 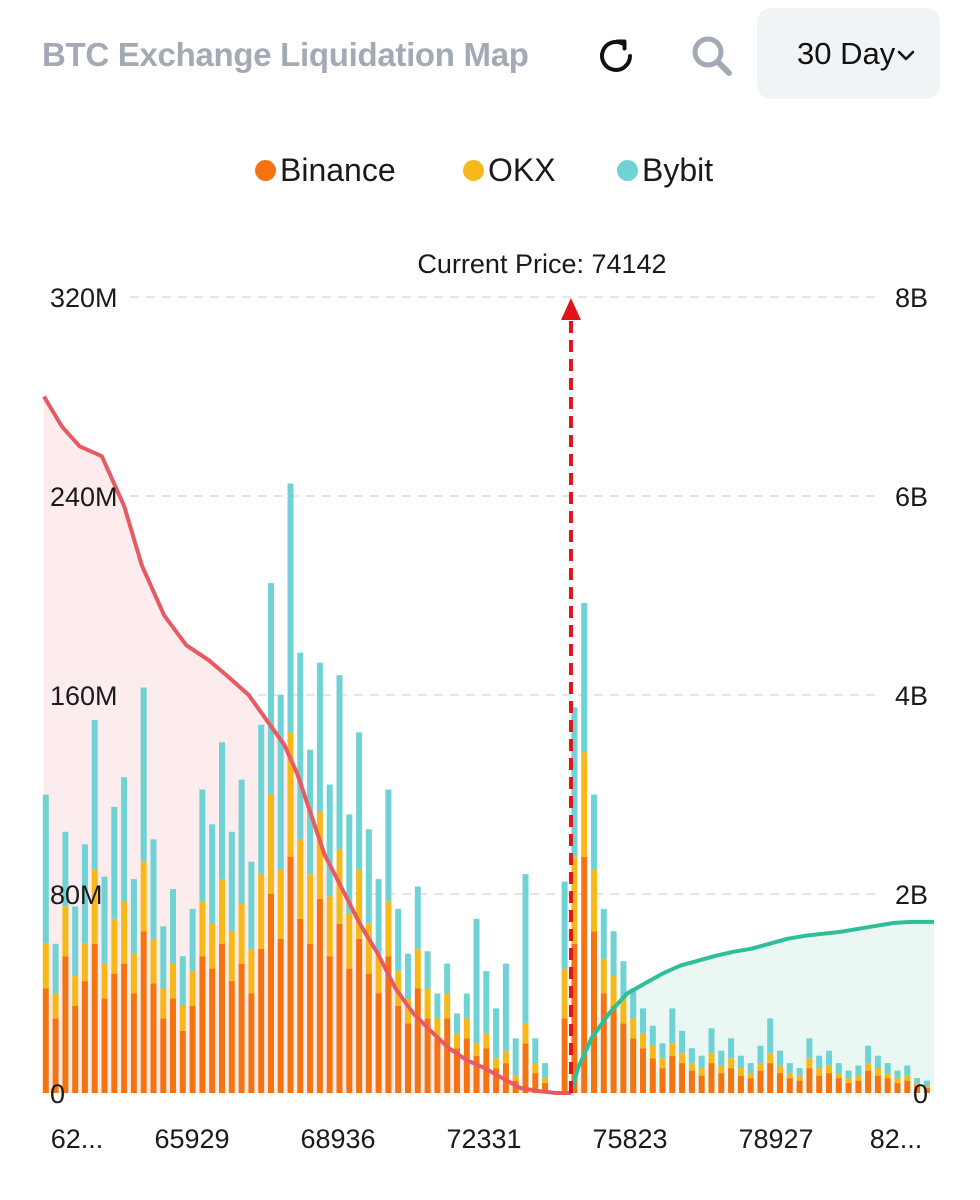 I want to click on legend-dot-binance, so click(x=265, y=170).